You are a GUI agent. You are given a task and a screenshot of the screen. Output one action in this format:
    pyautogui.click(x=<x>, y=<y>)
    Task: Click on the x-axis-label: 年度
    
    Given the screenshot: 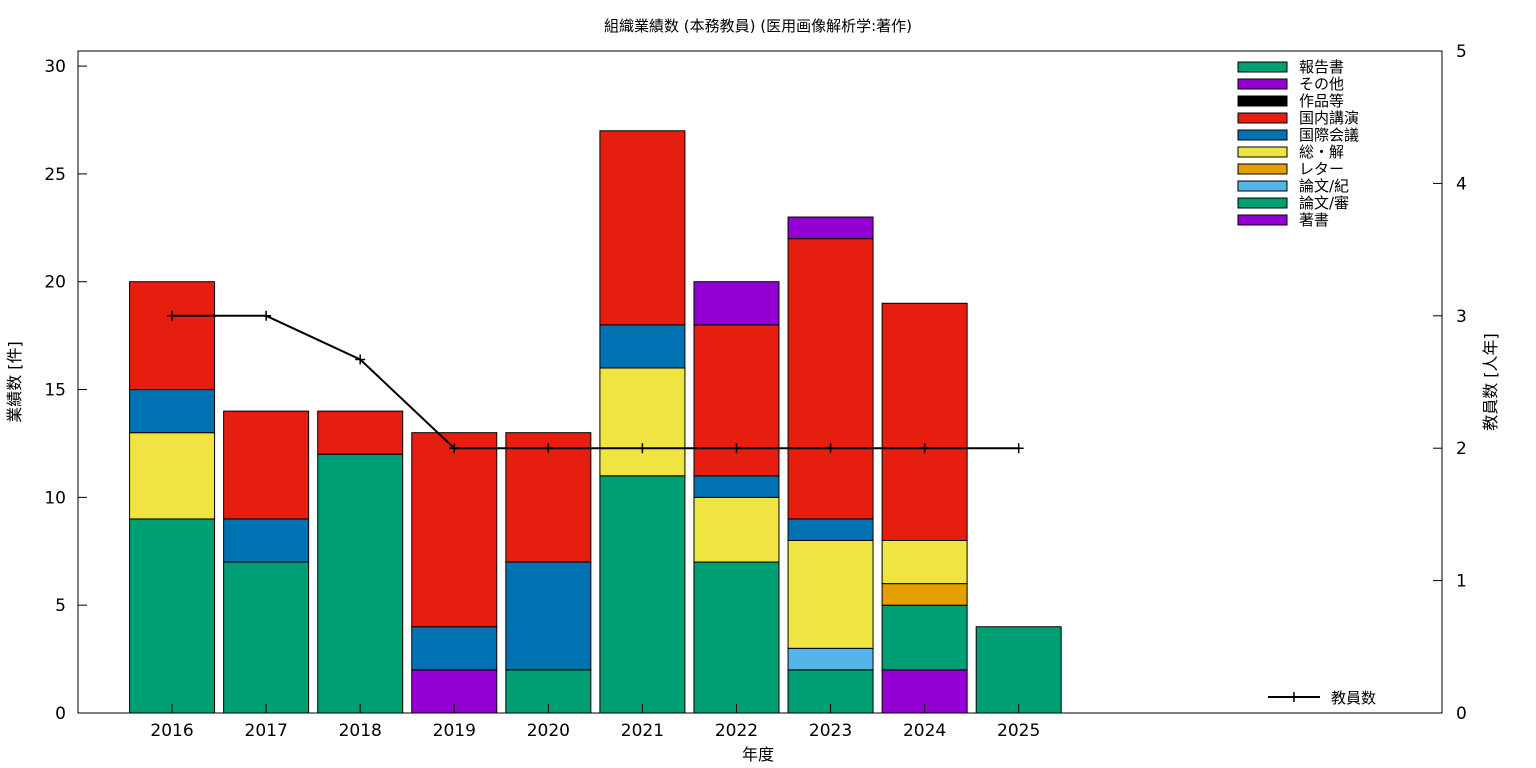 What is the action you would take?
    pyautogui.click(x=758, y=754)
    